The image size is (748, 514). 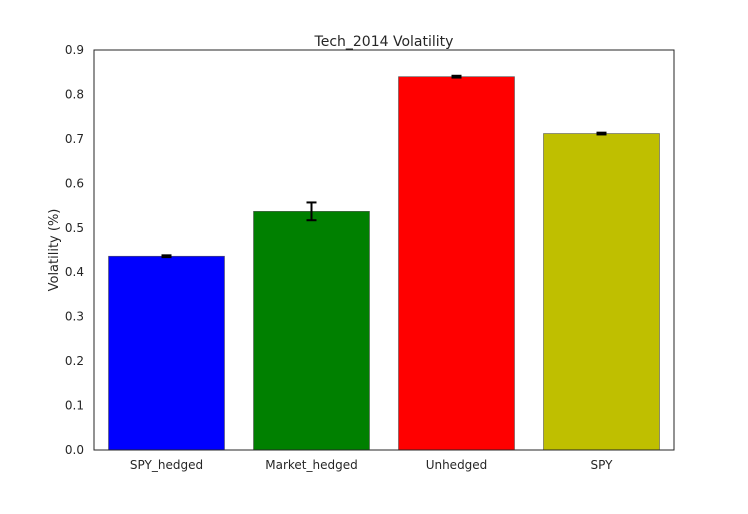 What do you see at coordinates (54, 250) in the screenshot?
I see `y-axis-label: Volatility (%)` at bounding box center [54, 250].